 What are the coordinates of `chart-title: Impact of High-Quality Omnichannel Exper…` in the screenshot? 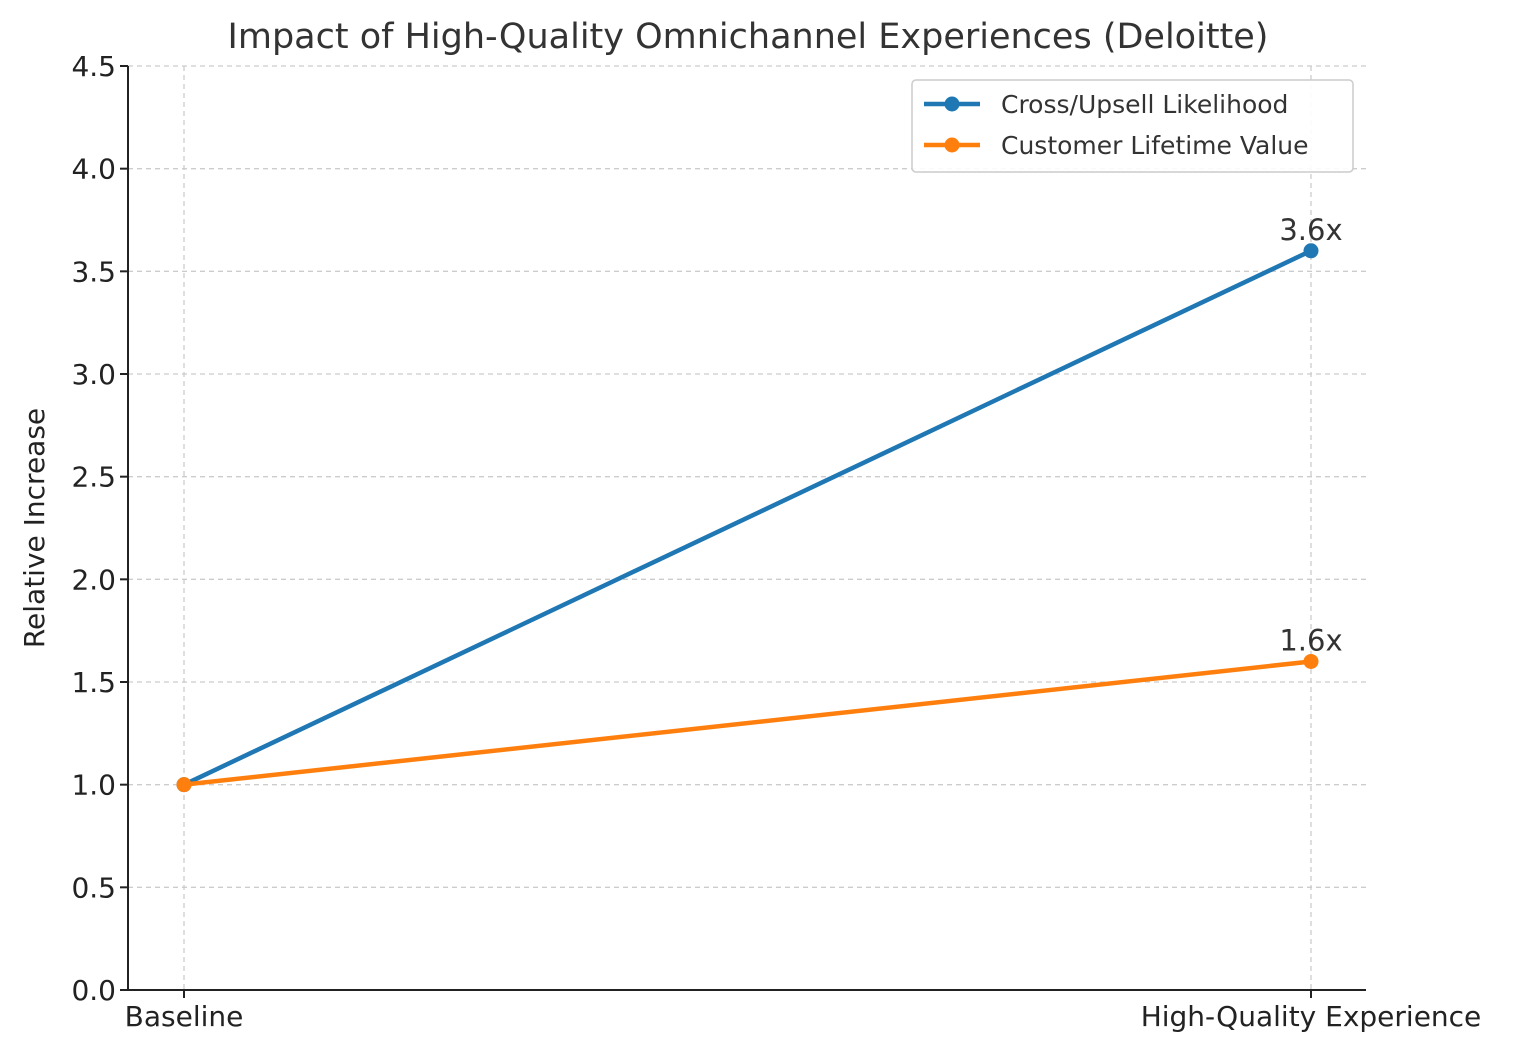 It's located at (748, 37).